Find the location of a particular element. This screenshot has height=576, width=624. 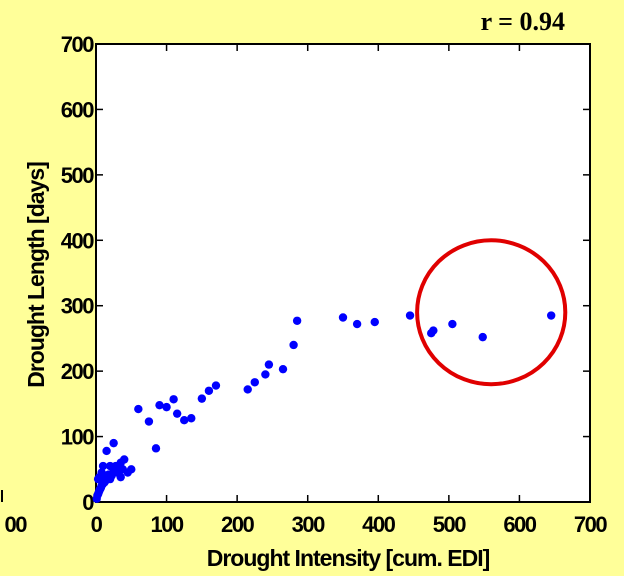

y-tick-label: 300 is located at coordinates (77, 306).